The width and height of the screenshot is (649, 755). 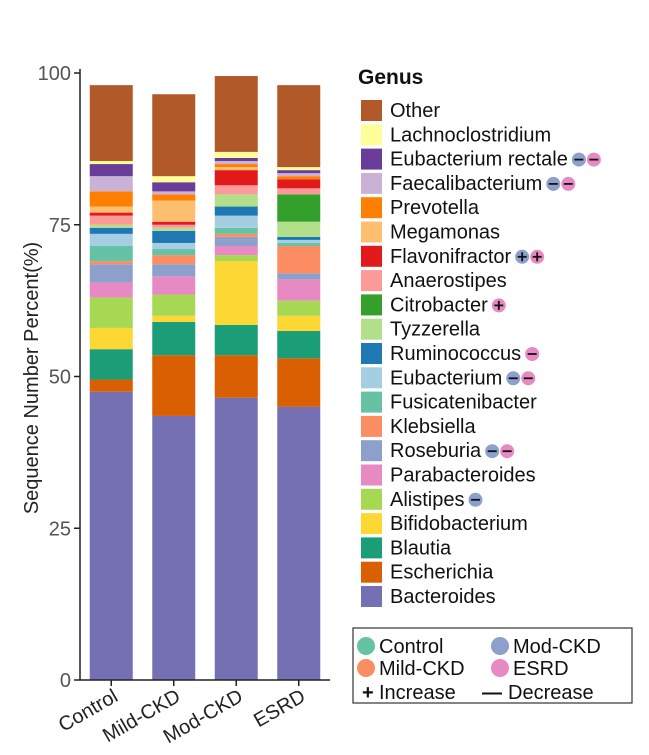 What do you see at coordinates (60, 226) in the screenshot?
I see `y-tick-label: 75` at bounding box center [60, 226].